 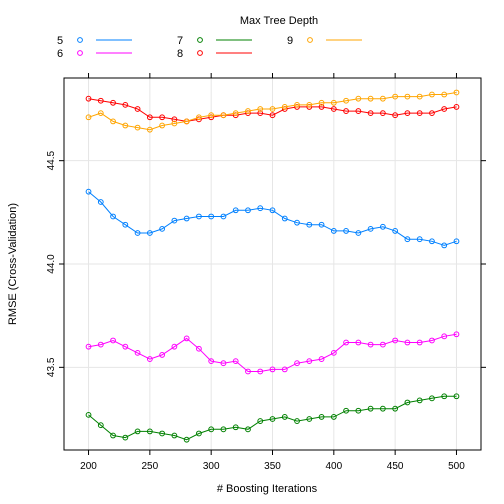 I want to click on legend-item-8: 8, so click(x=214, y=54).